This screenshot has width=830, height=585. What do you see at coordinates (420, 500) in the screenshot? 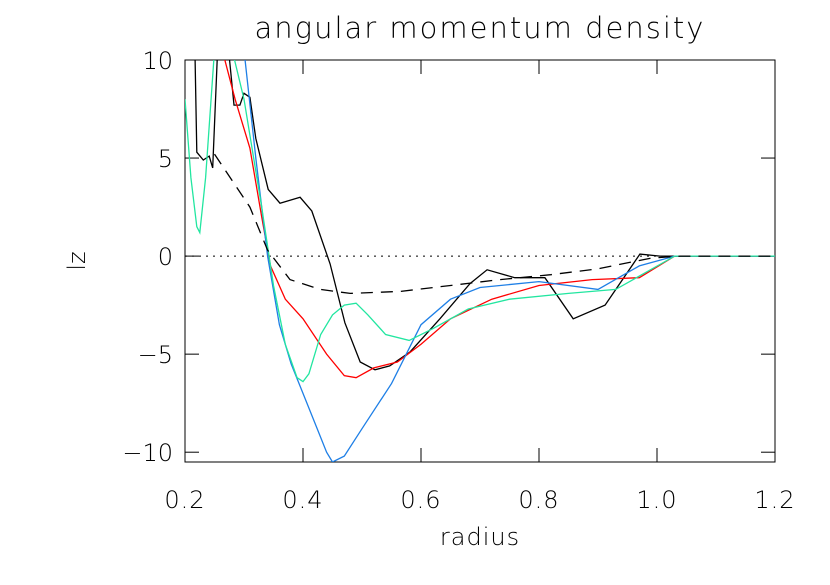
I see `x-tick-label: 0.6` at bounding box center [420, 500].